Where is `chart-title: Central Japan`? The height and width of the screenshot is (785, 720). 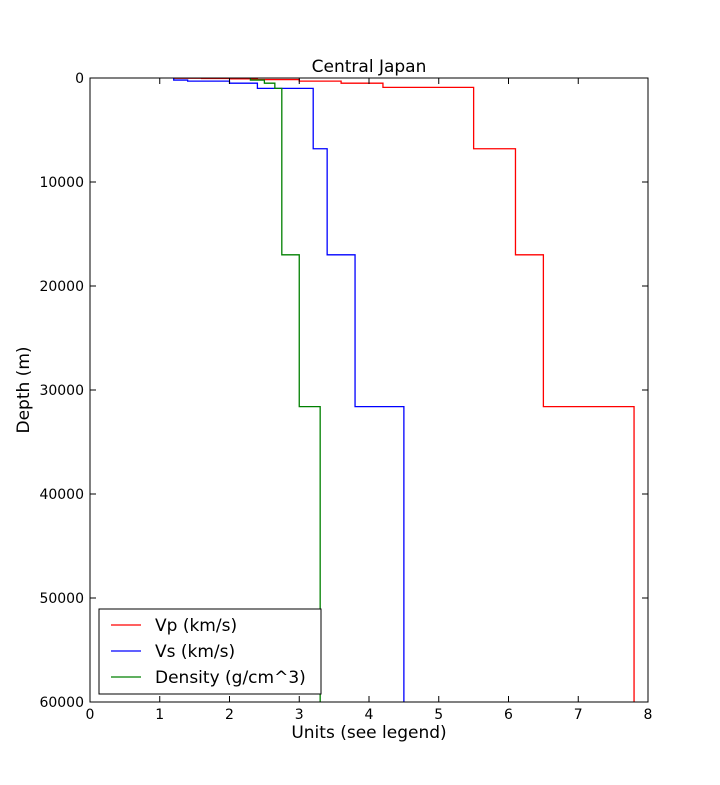 chart-title: Central Japan is located at coordinates (369, 67).